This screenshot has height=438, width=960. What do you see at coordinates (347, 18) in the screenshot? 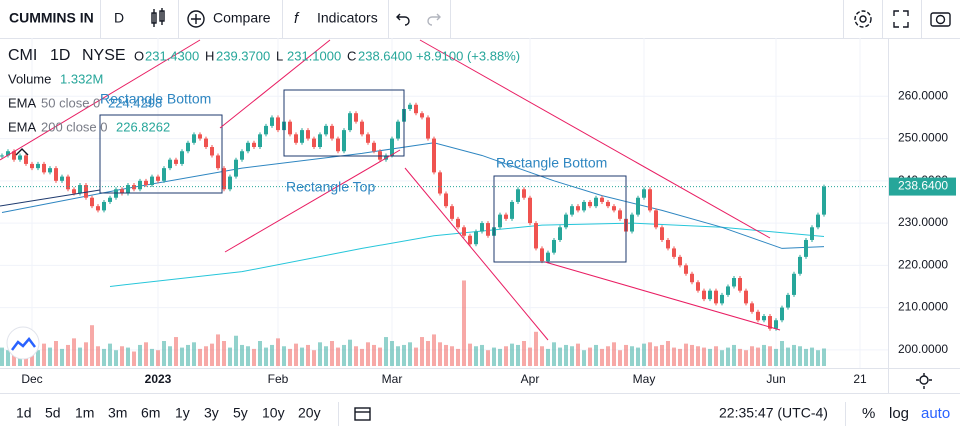
I see `indicators: Indicators` at bounding box center [347, 18].